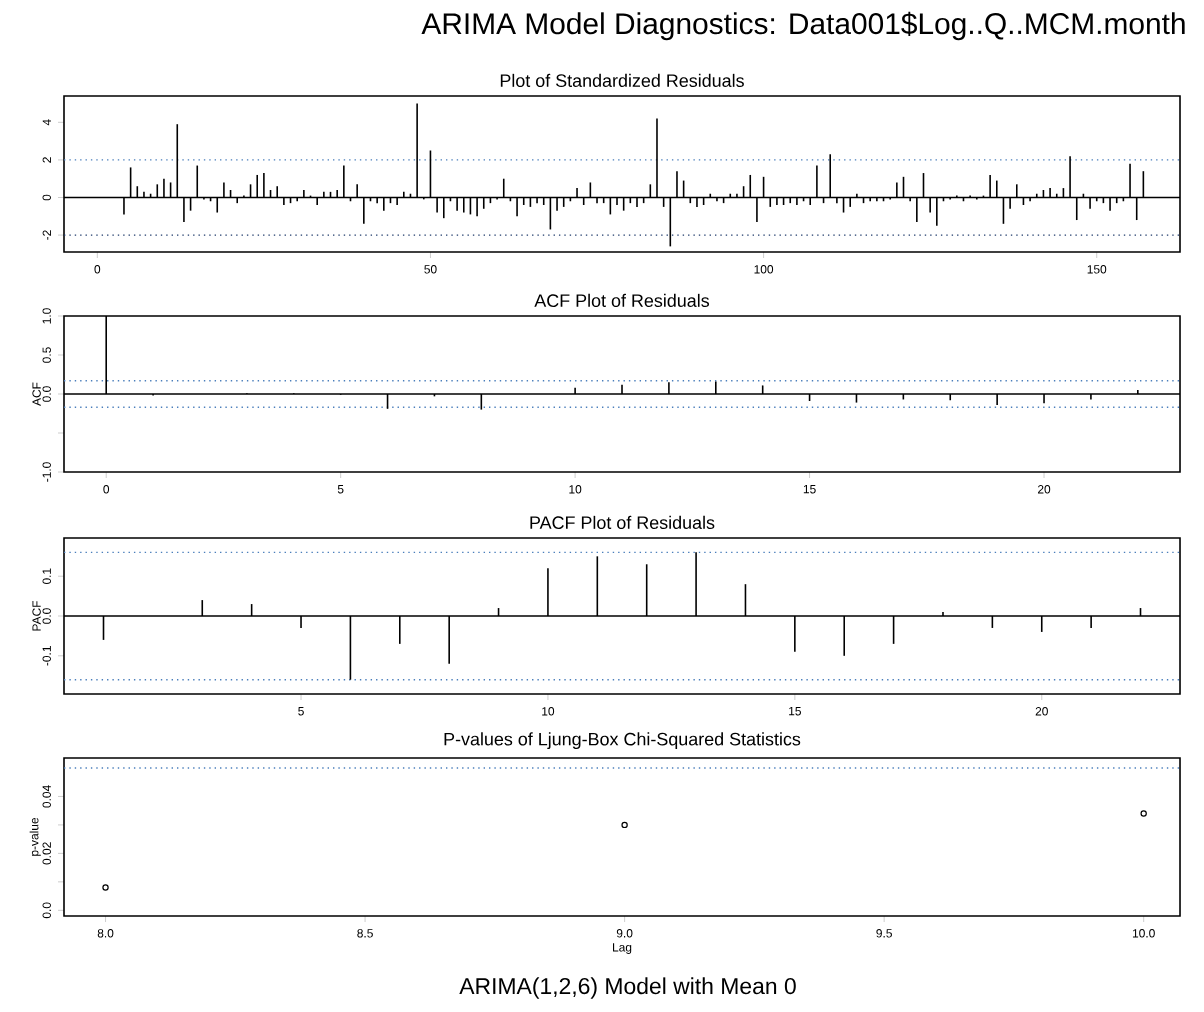  I want to click on chart-title: PACF Plot of Residuals, so click(622, 522).